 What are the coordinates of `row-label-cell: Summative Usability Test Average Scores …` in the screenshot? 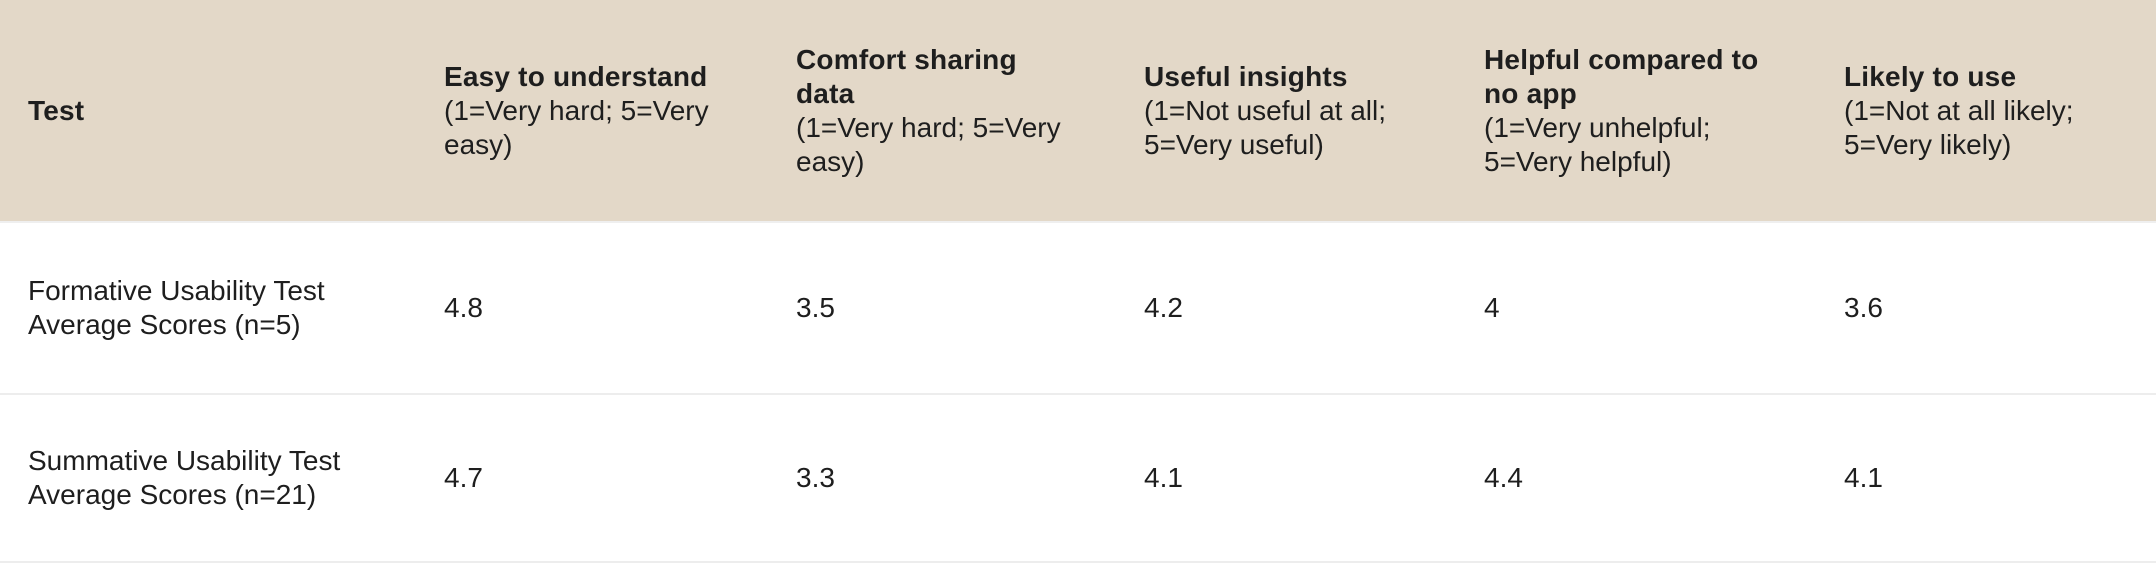 It's located at (209, 478).